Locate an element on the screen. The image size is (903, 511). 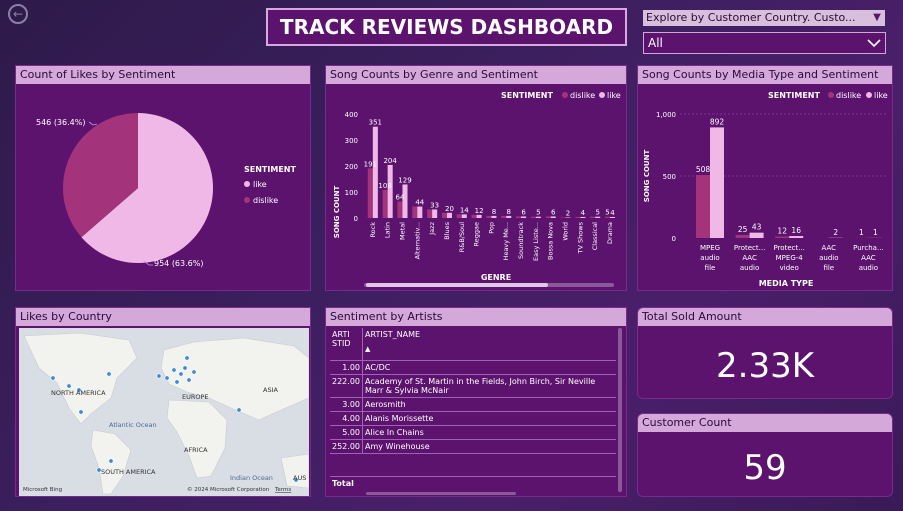
vertical-scrollbar is located at coordinates (620, 410).